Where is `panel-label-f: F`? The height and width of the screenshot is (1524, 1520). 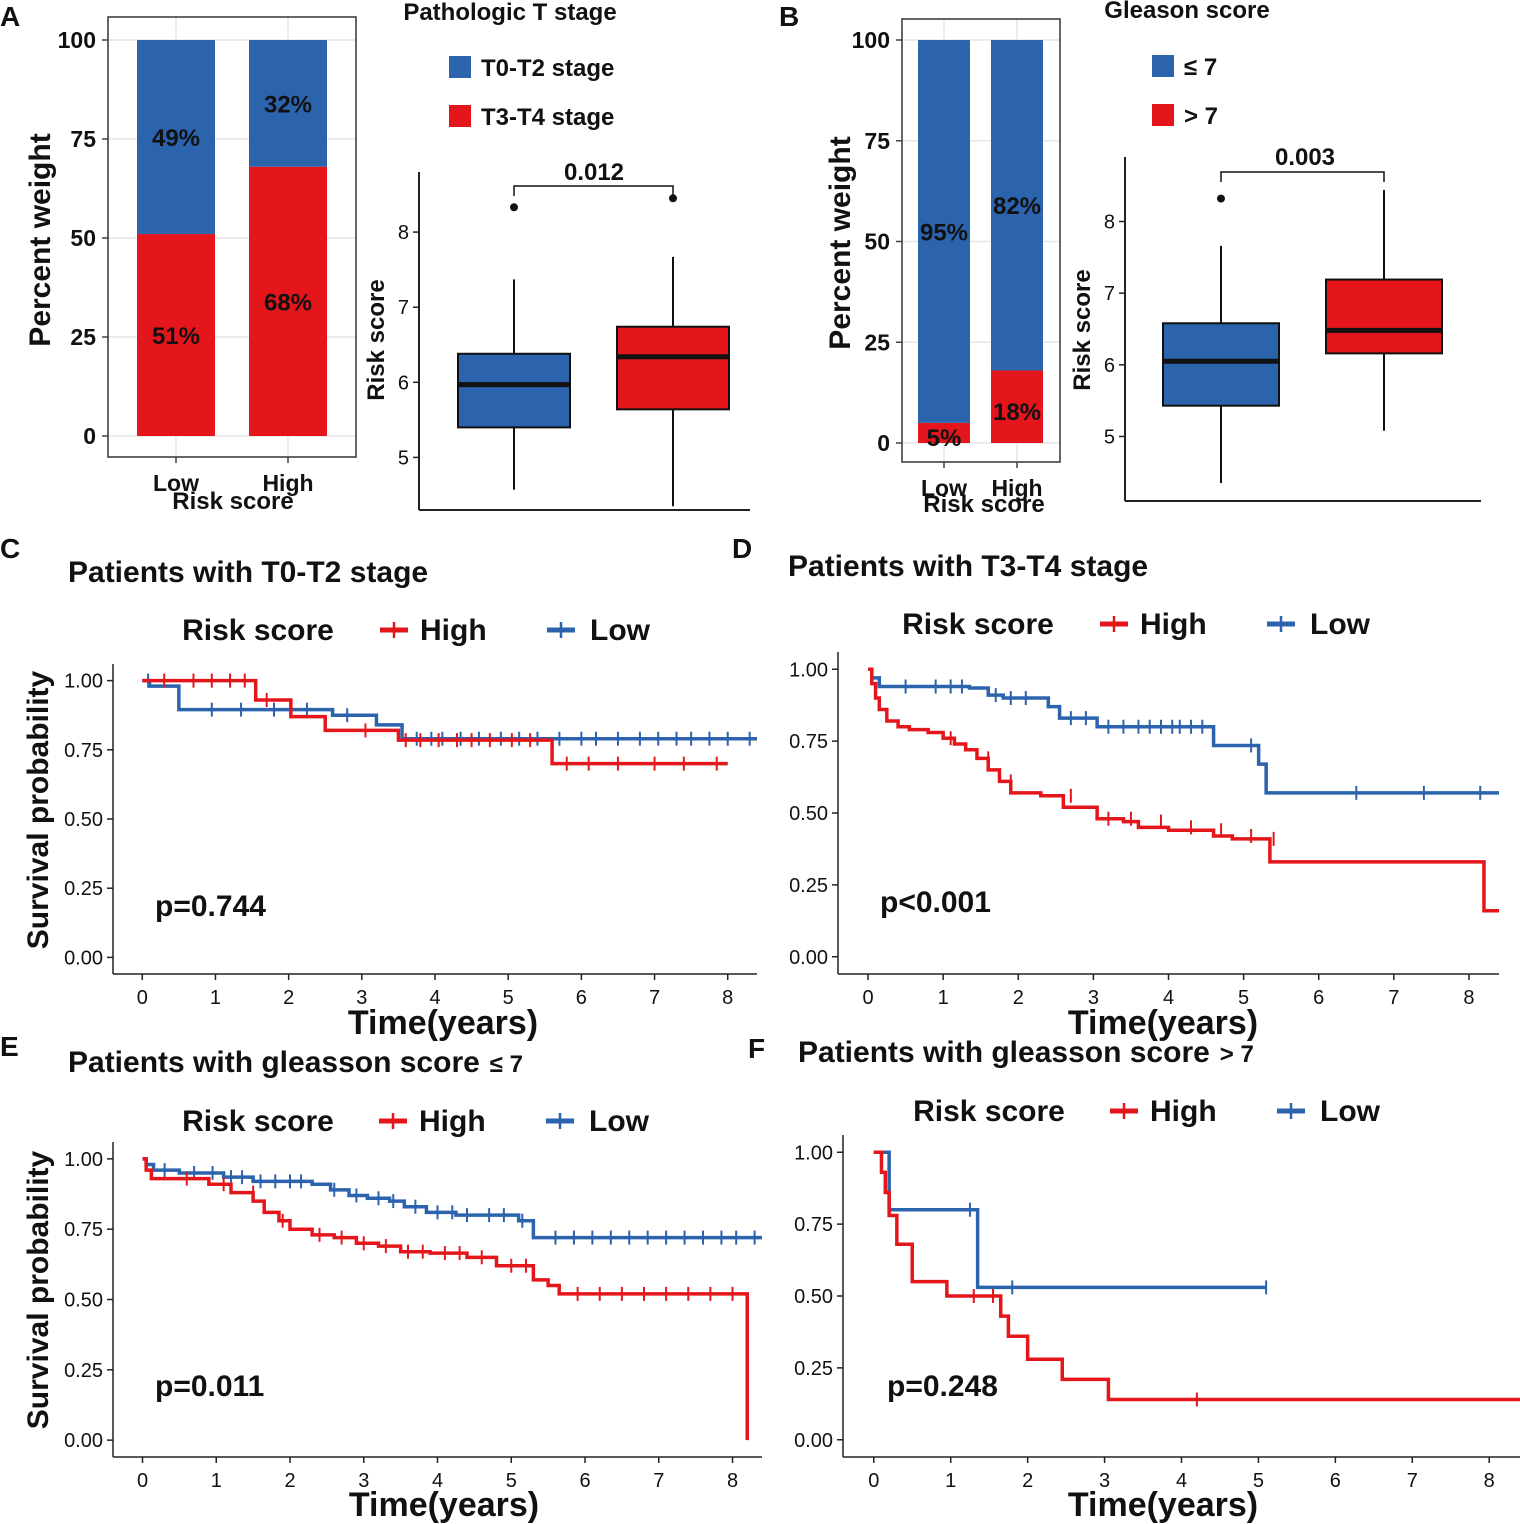
panel-label-f: F is located at coordinates (756, 1048).